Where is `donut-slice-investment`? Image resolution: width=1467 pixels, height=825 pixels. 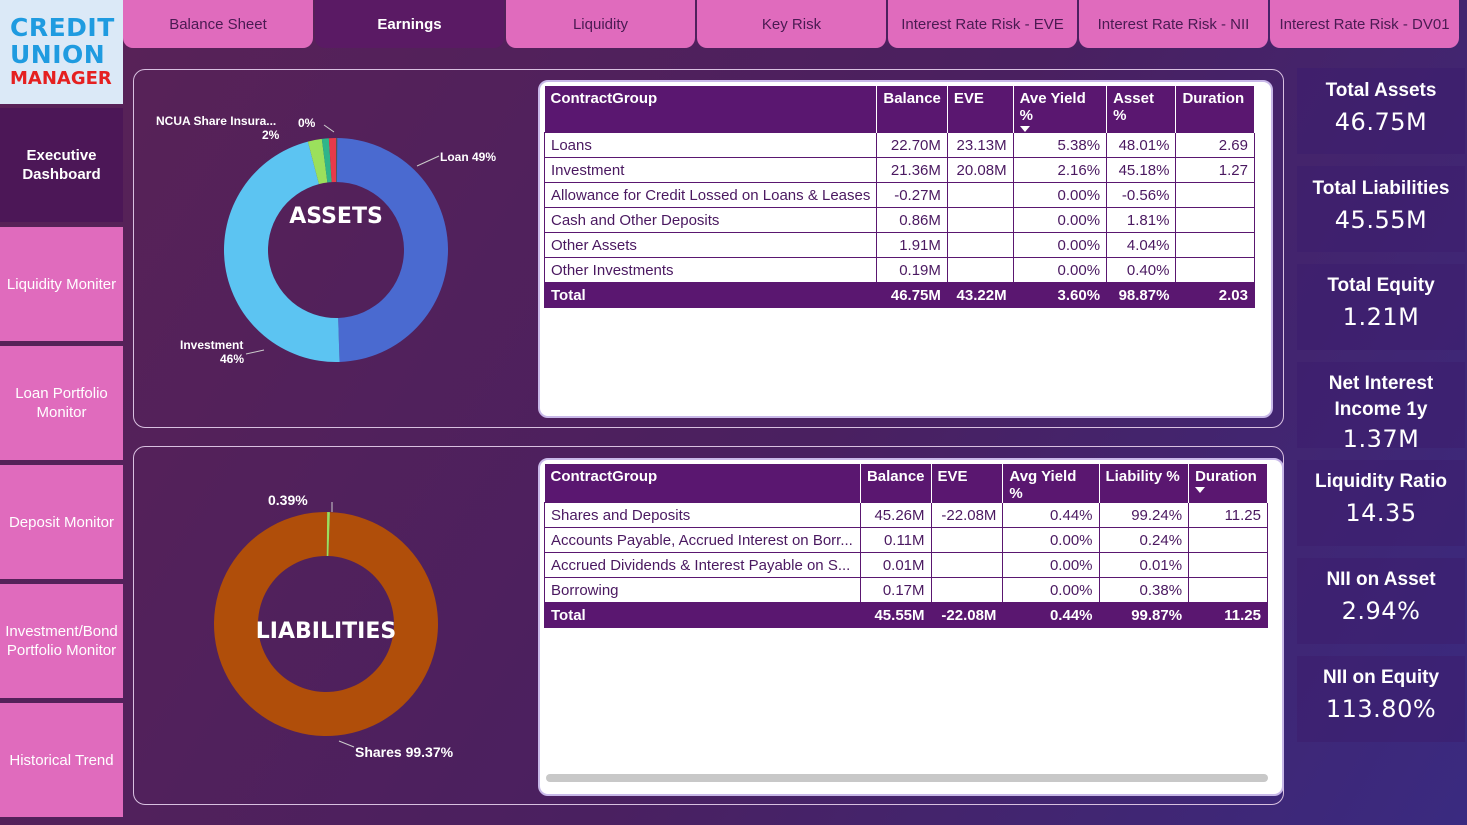 donut-slice-investment is located at coordinates (282, 251).